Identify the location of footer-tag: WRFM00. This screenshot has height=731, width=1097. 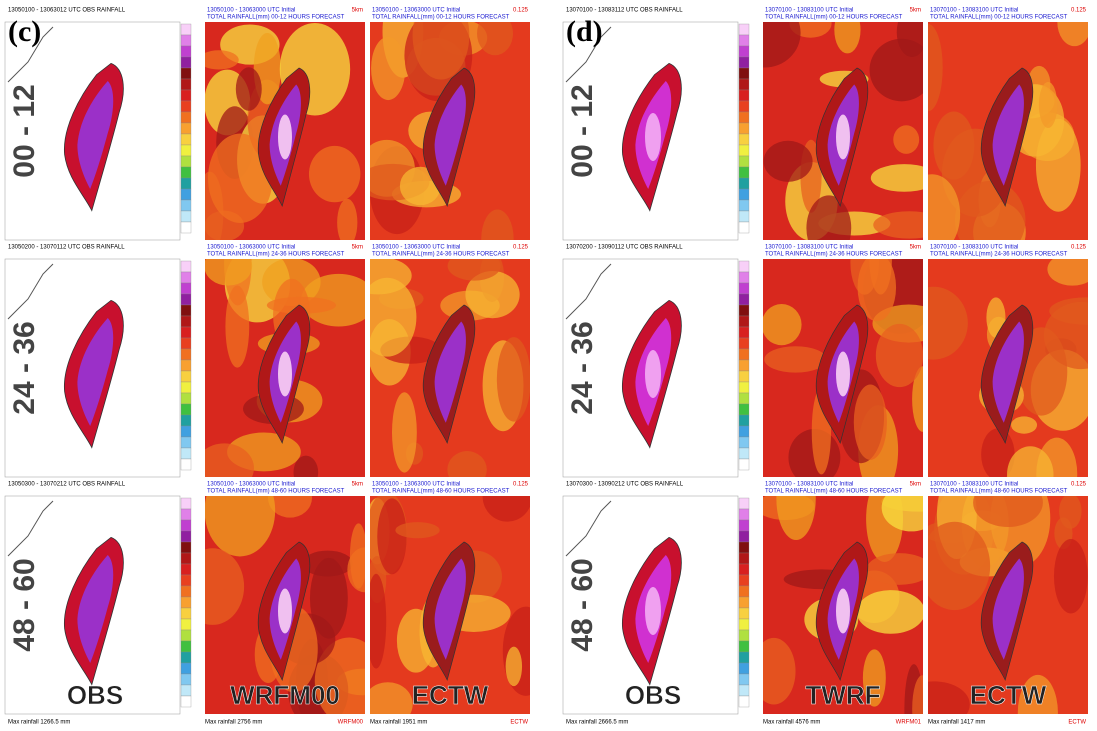
(351, 723).